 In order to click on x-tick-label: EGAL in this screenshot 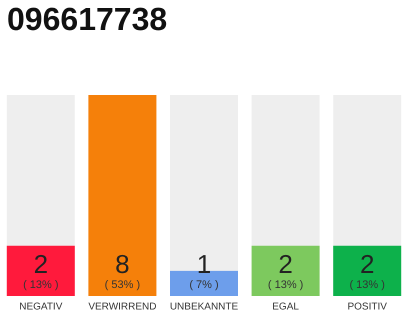, I will do `click(286, 307)`.